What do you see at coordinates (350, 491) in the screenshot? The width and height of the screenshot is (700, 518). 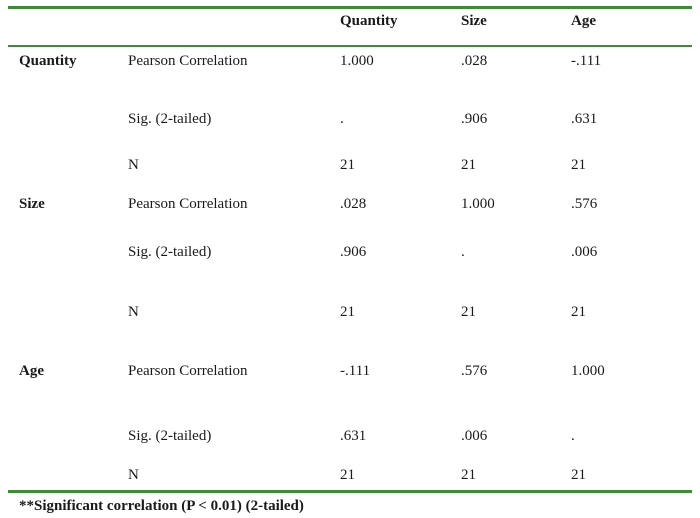 I see `bottom-rule` at bounding box center [350, 491].